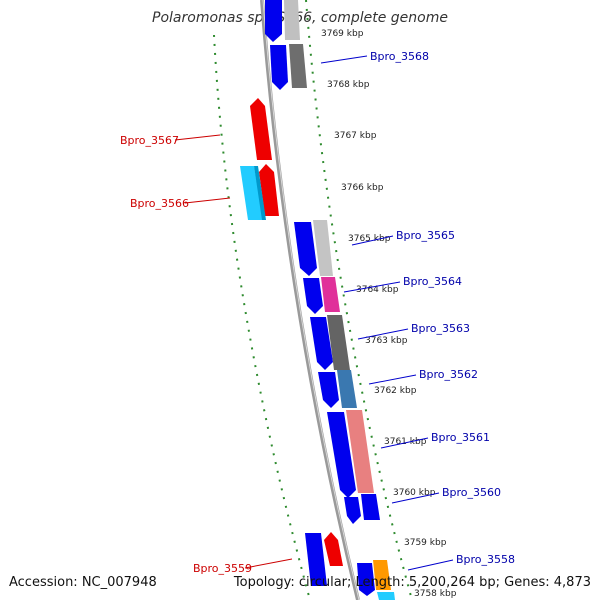 Image resolution: width=600 pixels, height=600 pixels. Describe the element at coordinates (83, 582) in the screenshot. I see `accession-label: Accession: NC_007948` at that location.